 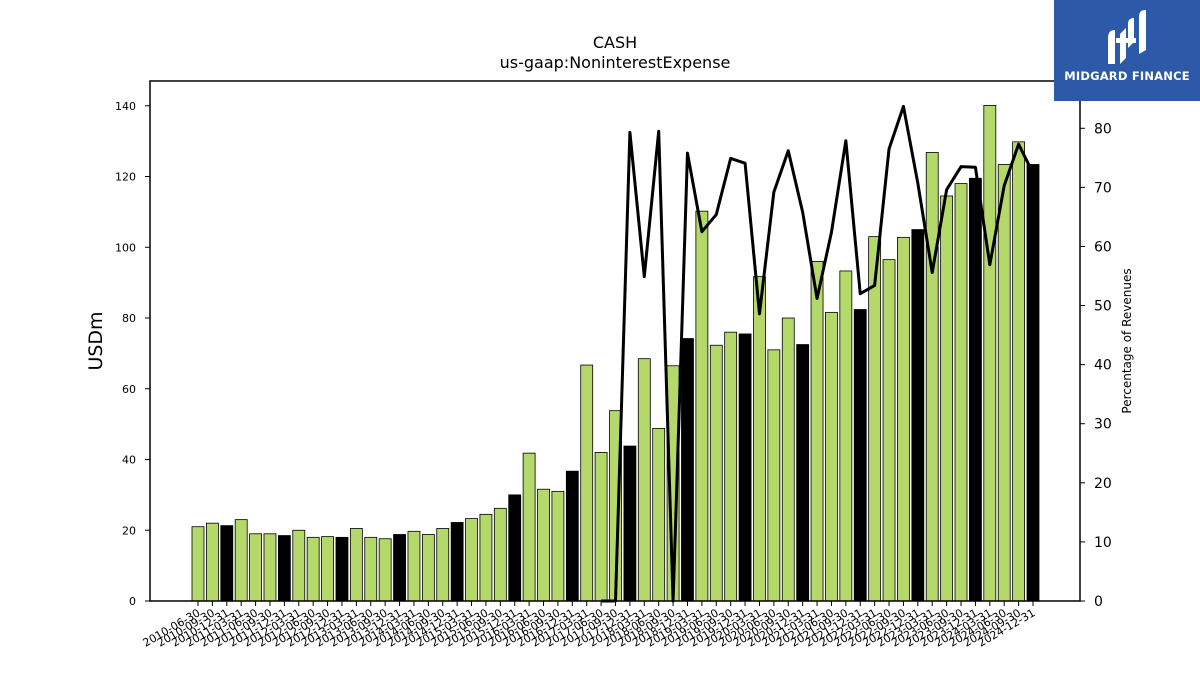 What do you see at coordinates (615, 62) in the screenshot?
I see `chart-subtitle: us-gaap:NoninterestExpense` at bounding box center [615, 62].